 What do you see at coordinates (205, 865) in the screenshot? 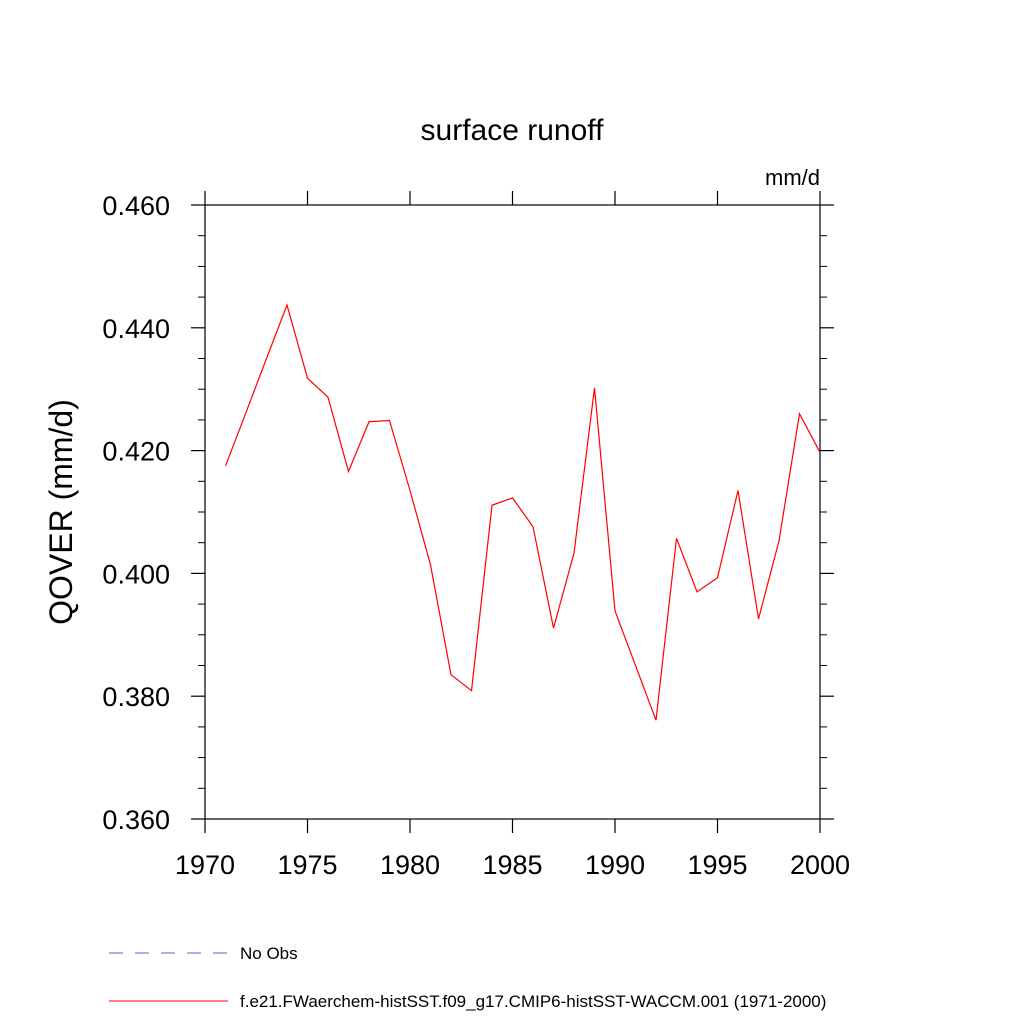
I see `x-tick-label: 1970` at bounding box center [205, 865].